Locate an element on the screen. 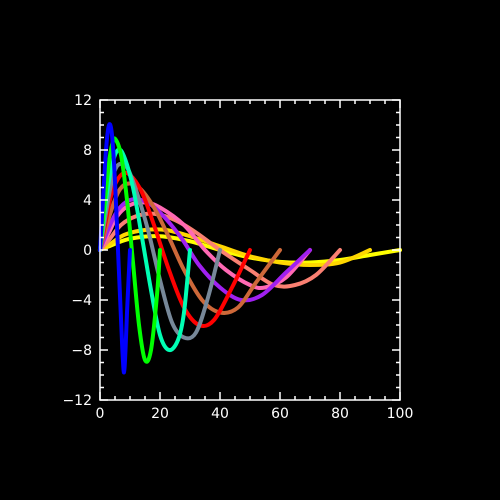 Image resolution: width=500 pixels, height=500 pixels. y-tick-label: −12 is located at coordinates (77, 401).